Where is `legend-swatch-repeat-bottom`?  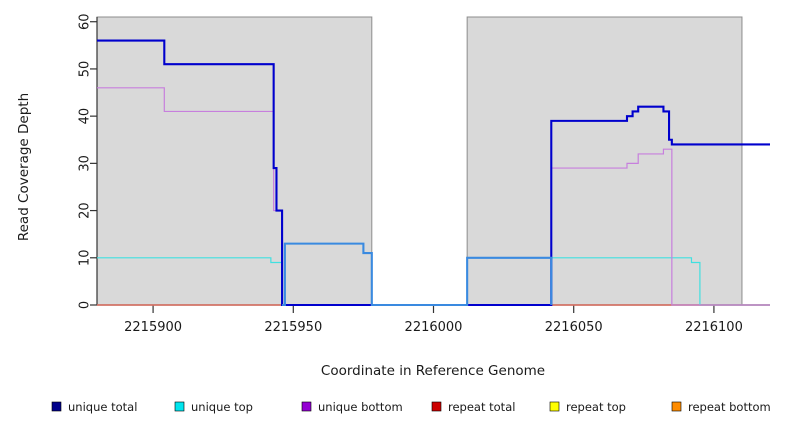 legend-swatch-repeat-bottom is located at coordinates (676, 406).